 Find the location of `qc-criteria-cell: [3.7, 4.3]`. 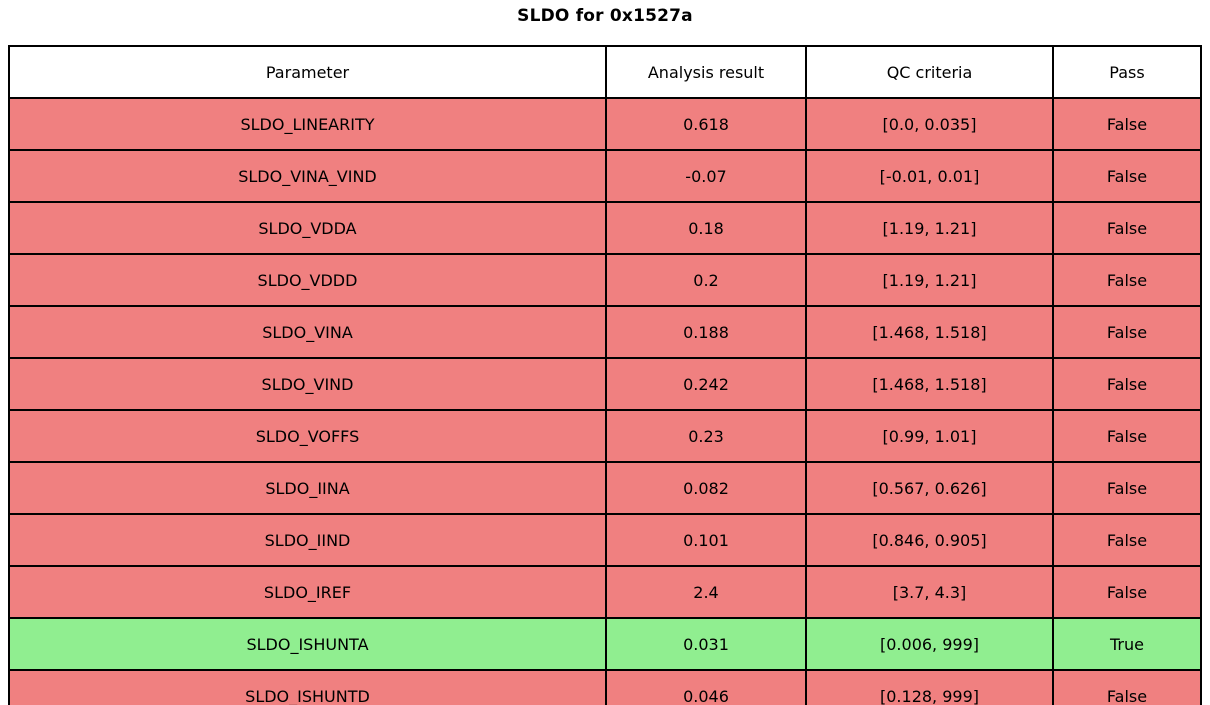

qc-criteria-cell: [3.7, 4.3] is located at coordinates (929, 592).